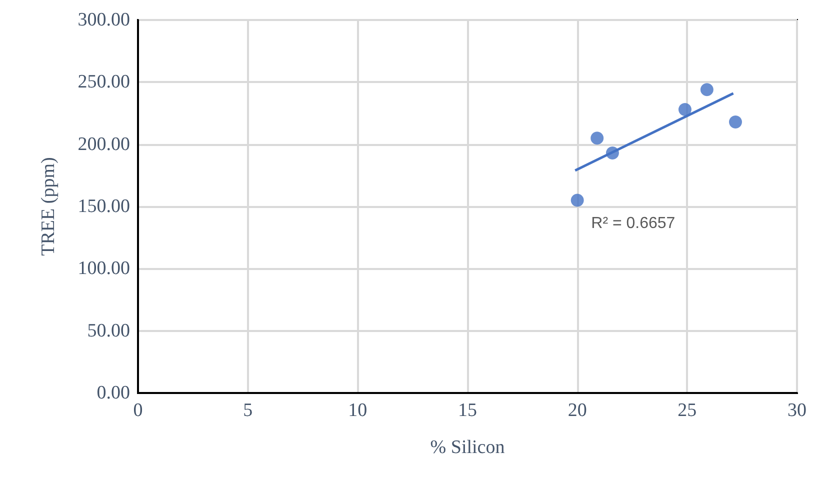  What do you see at coordinates (104, 82) in the screenshot?
I see `y-tick-label: 250.00` at bounding box center [104, 82].